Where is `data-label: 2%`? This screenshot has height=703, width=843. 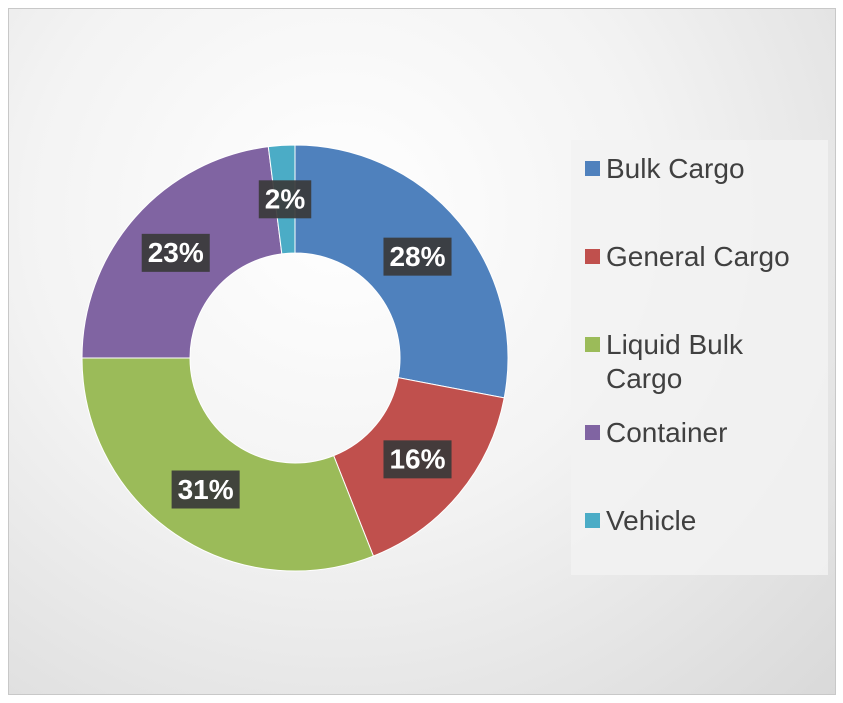
data-label: 2% is located at coordinates (285, 199).